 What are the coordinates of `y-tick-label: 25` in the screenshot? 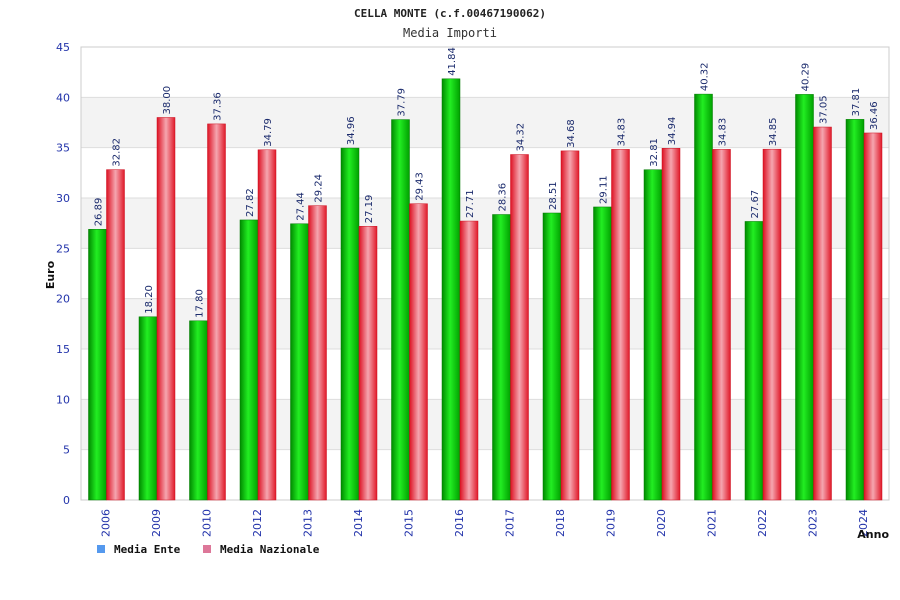 It's located at (63, 248).